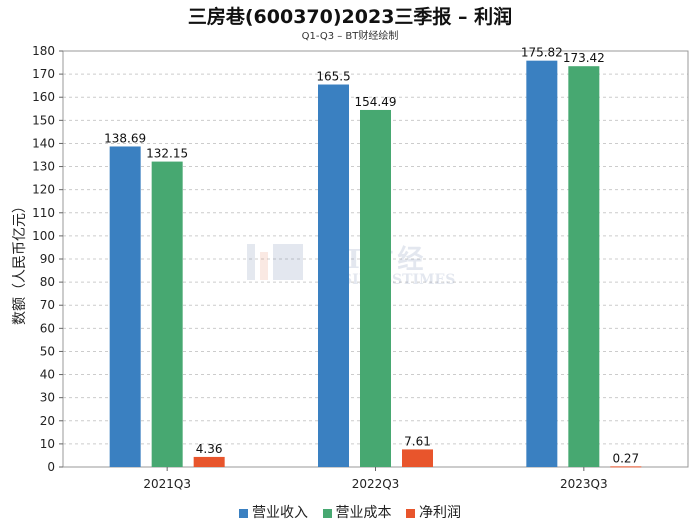 The height and width of the screenshot is (524, 700). I want to click on x-tick-label: 2021Q3, so click(167, 484).